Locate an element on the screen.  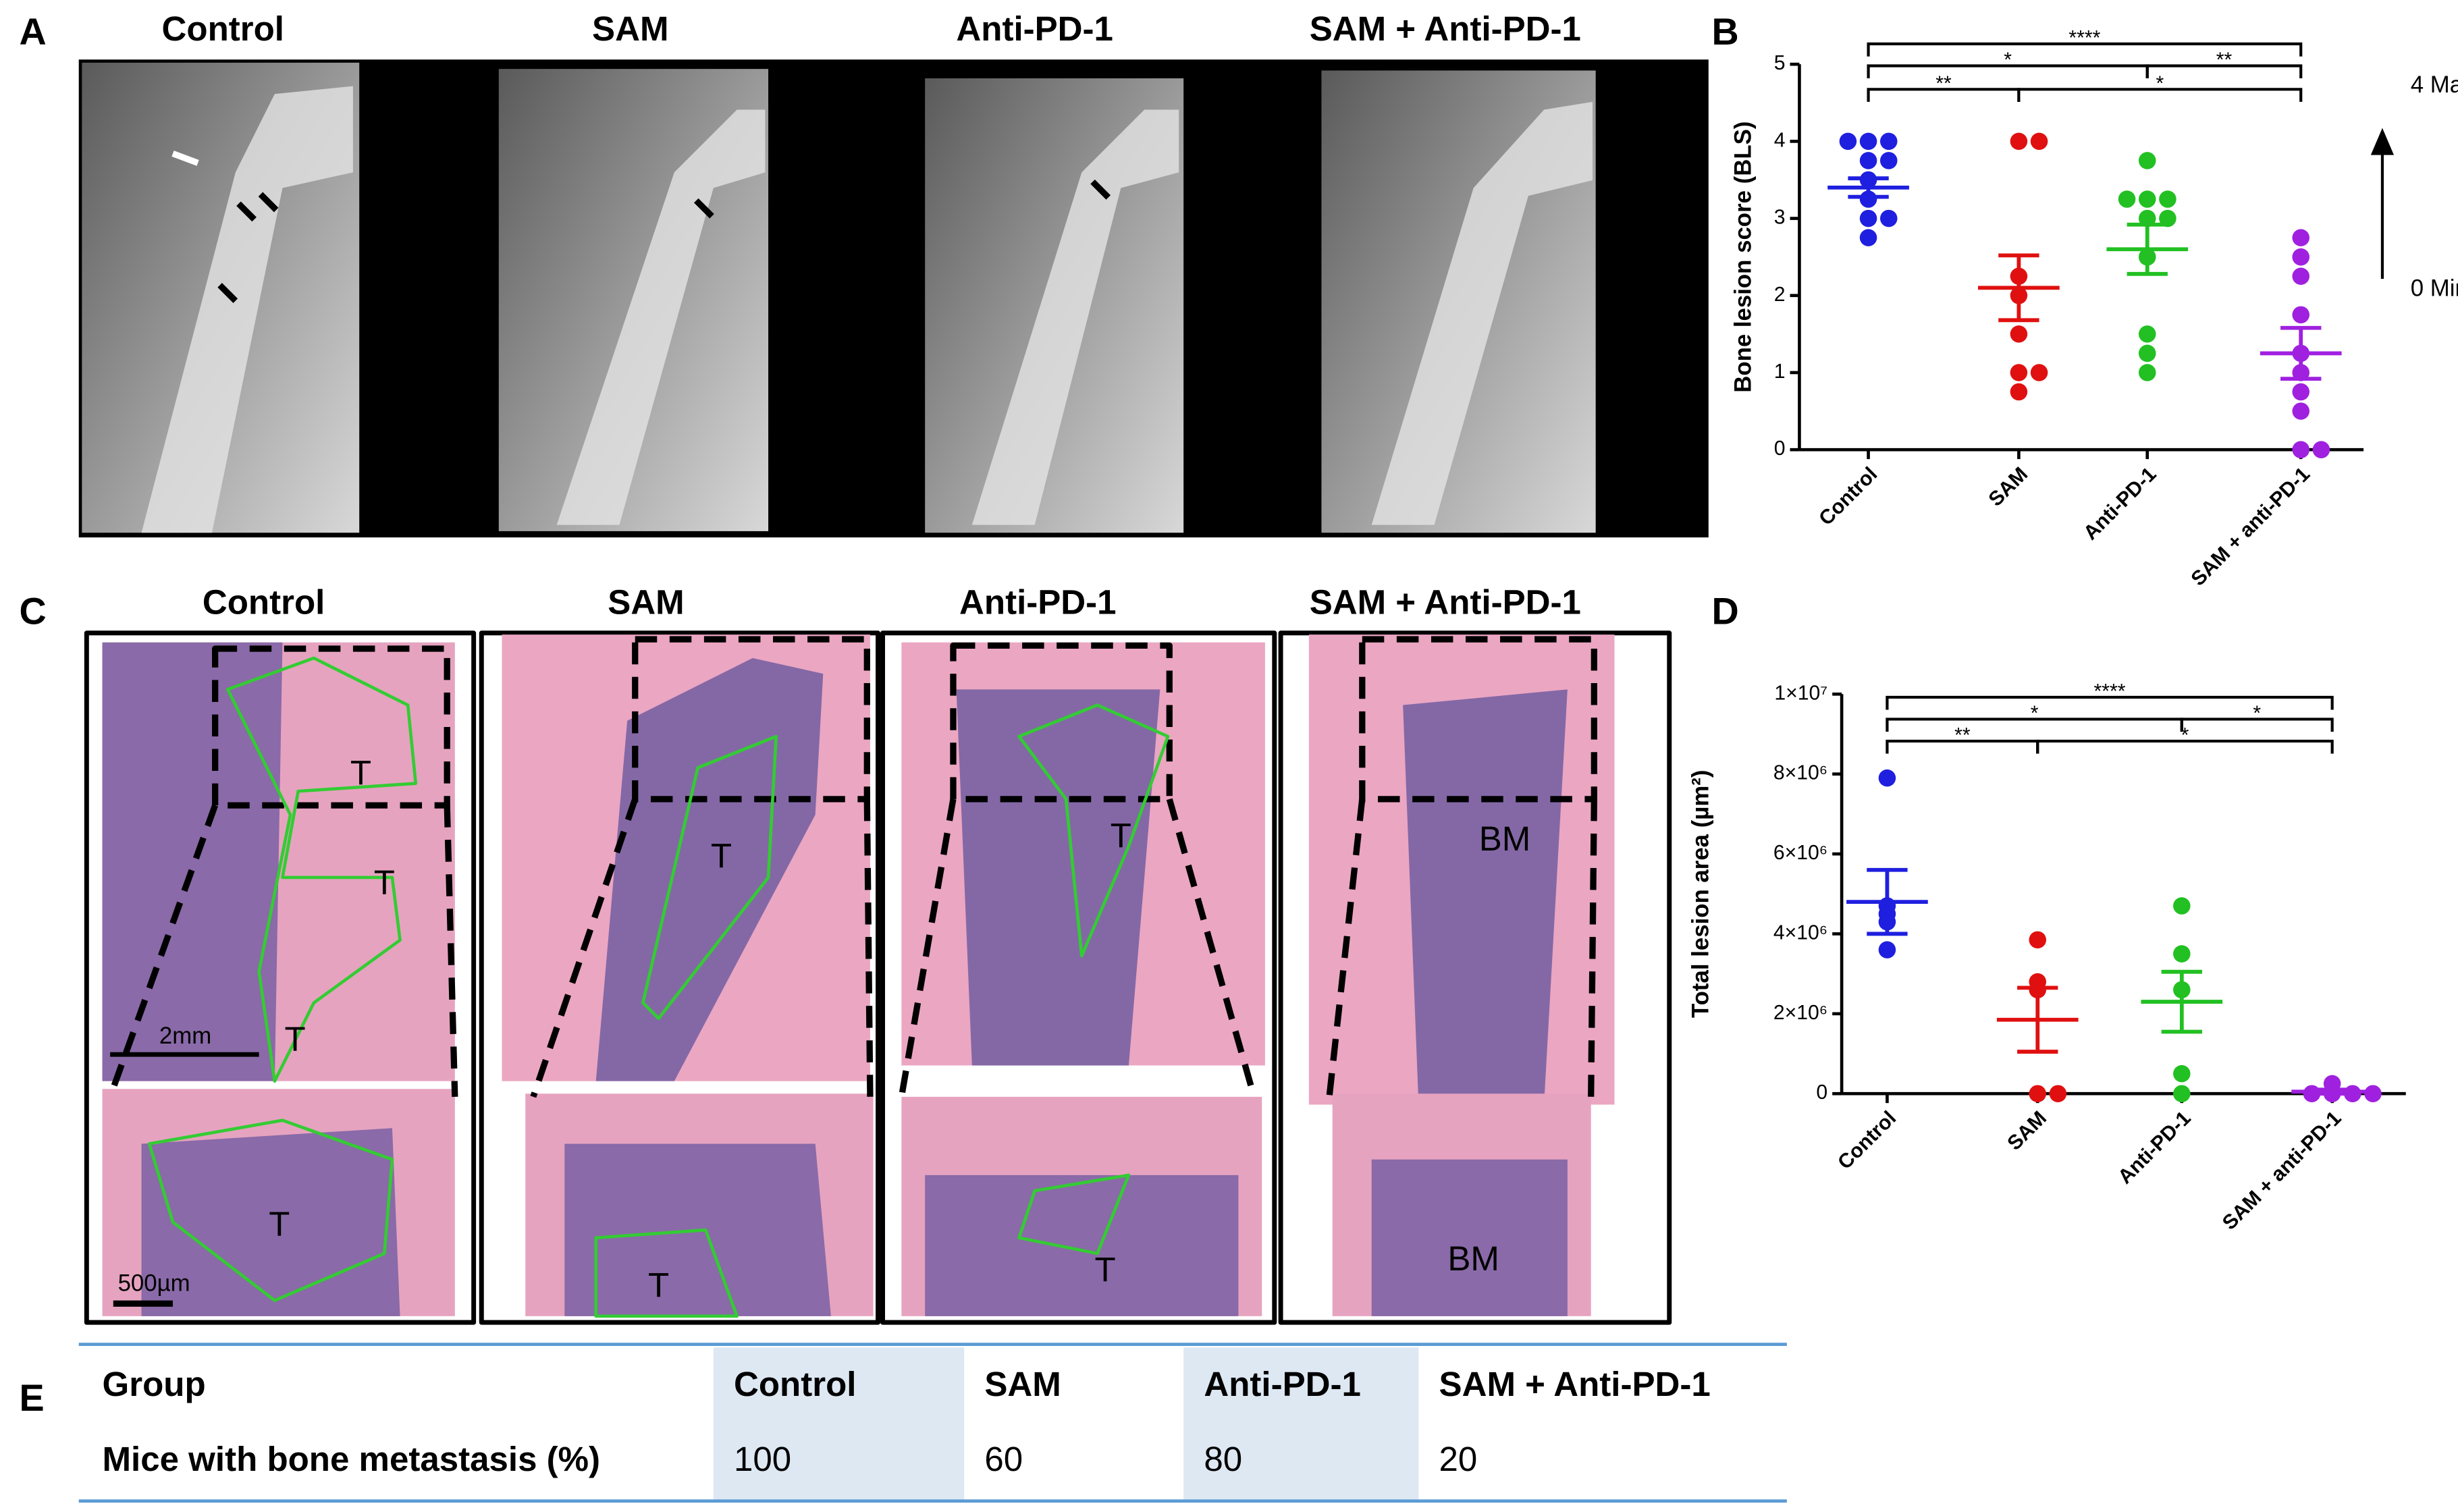
scale-bar-label: 500µm is located at coordinates (154, 1283).